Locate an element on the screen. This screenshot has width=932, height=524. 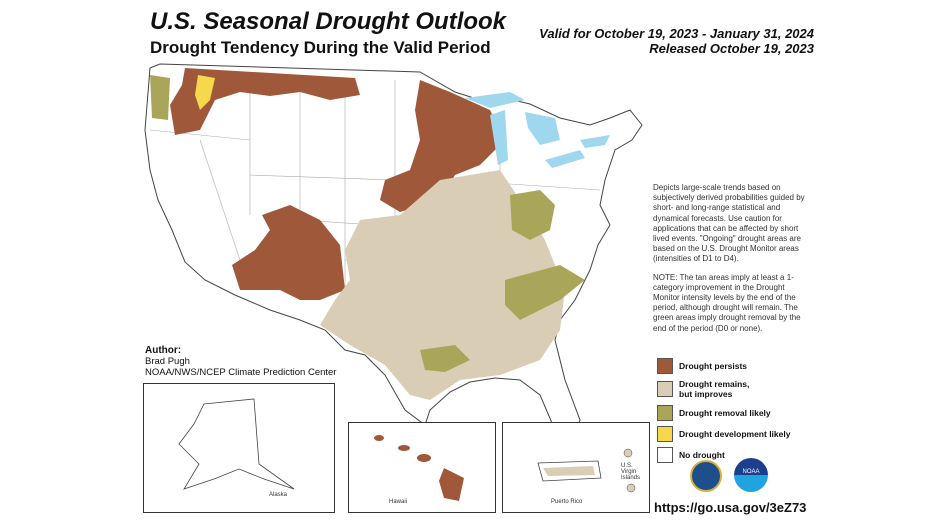
map-subtitle: Drought Tendency During the Valid Period is located at coordinates (320, 47).